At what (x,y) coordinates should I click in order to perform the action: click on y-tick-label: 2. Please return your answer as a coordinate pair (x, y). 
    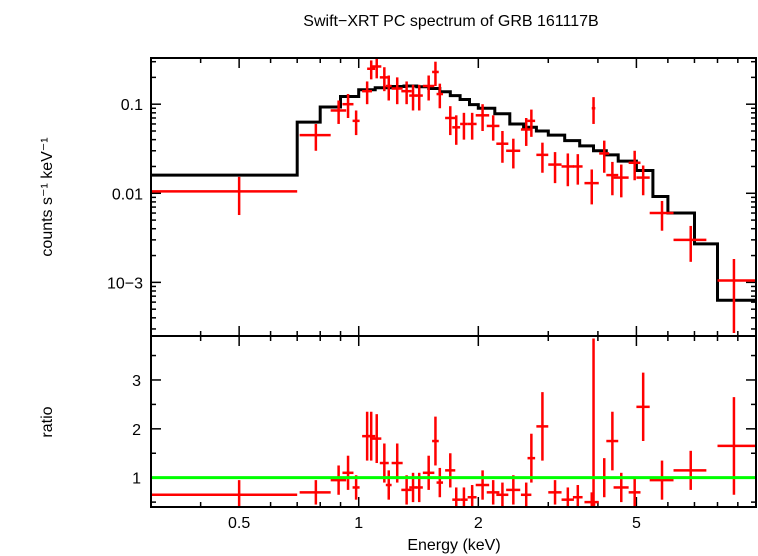
    Looking at the image, I should click on (136, 430).